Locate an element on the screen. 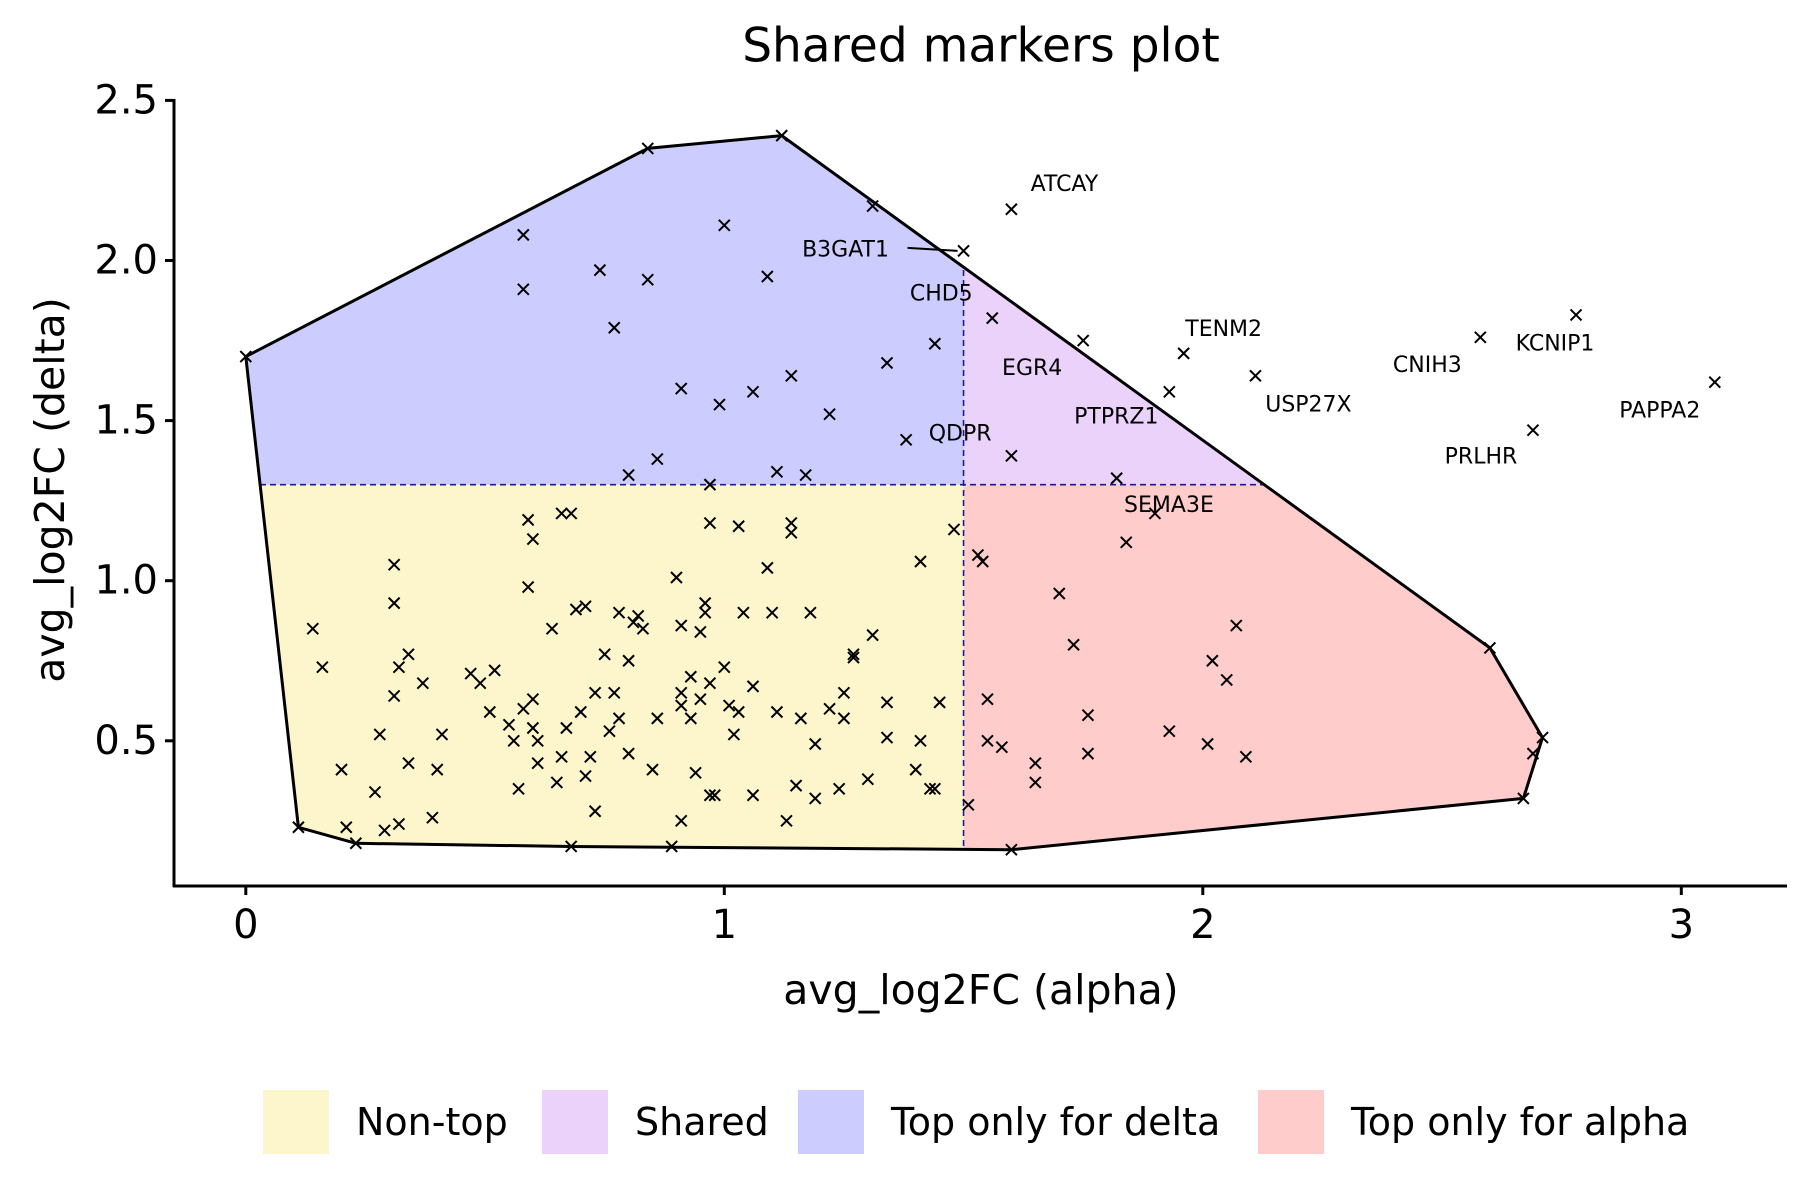 The width and height of the screenshot is (1800, 1204). region-non-top is located at coordinates (604, 667).